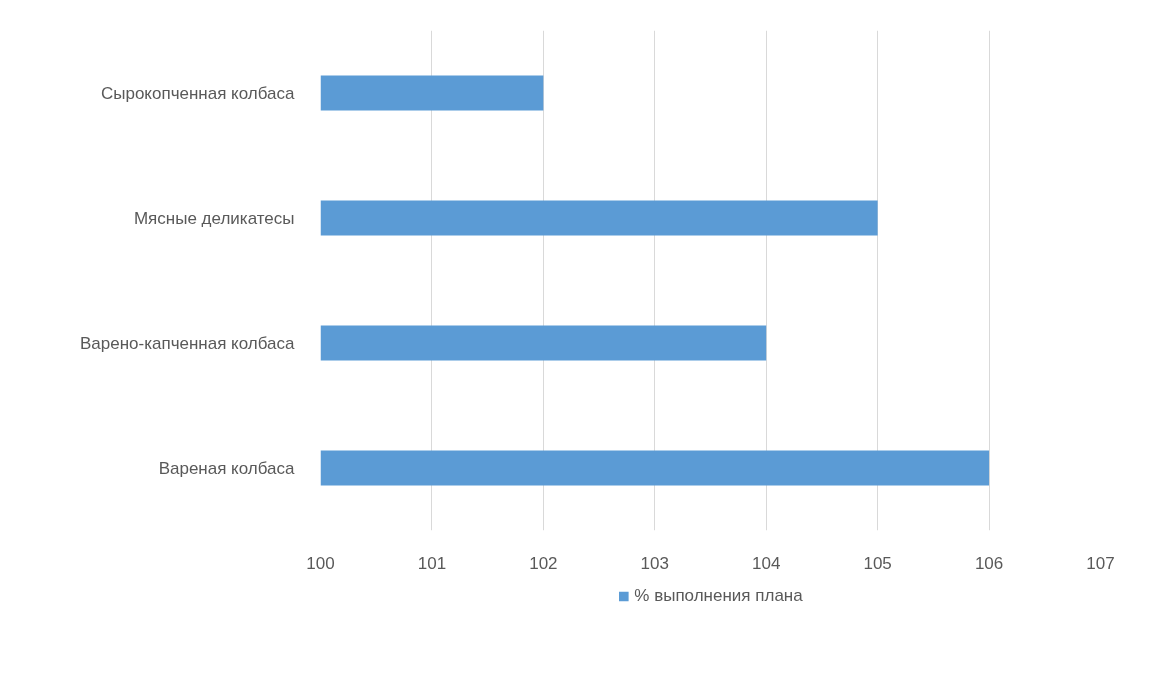 This screenshot has width=1150, height=676. I want to click on x-tick-label: 107, so click(1100, 563).